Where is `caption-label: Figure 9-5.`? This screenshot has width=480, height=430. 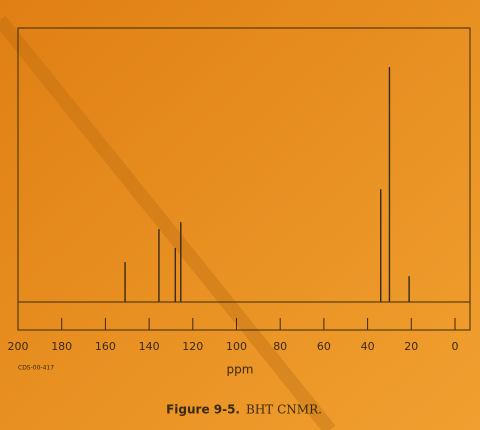 caption-label: Figure 9-5. is located at coordinates (203, 410).